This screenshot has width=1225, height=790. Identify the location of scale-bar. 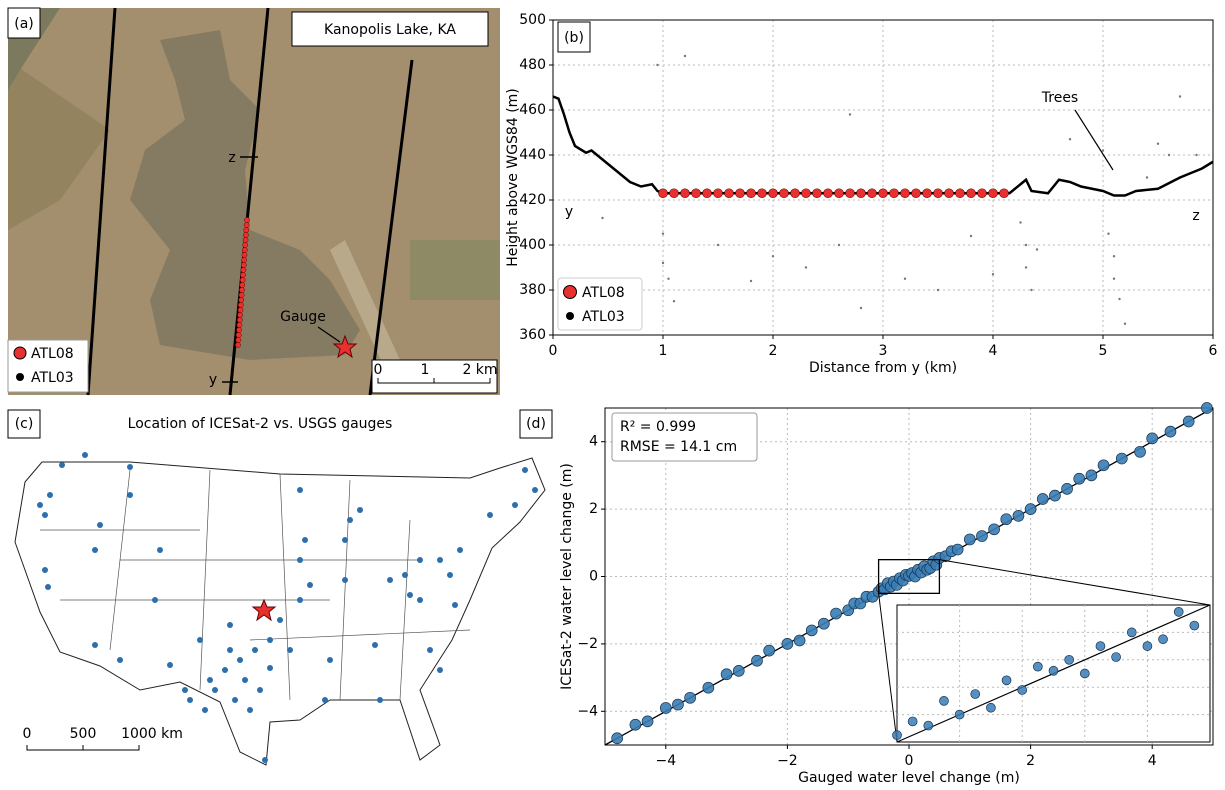
(83, 748).